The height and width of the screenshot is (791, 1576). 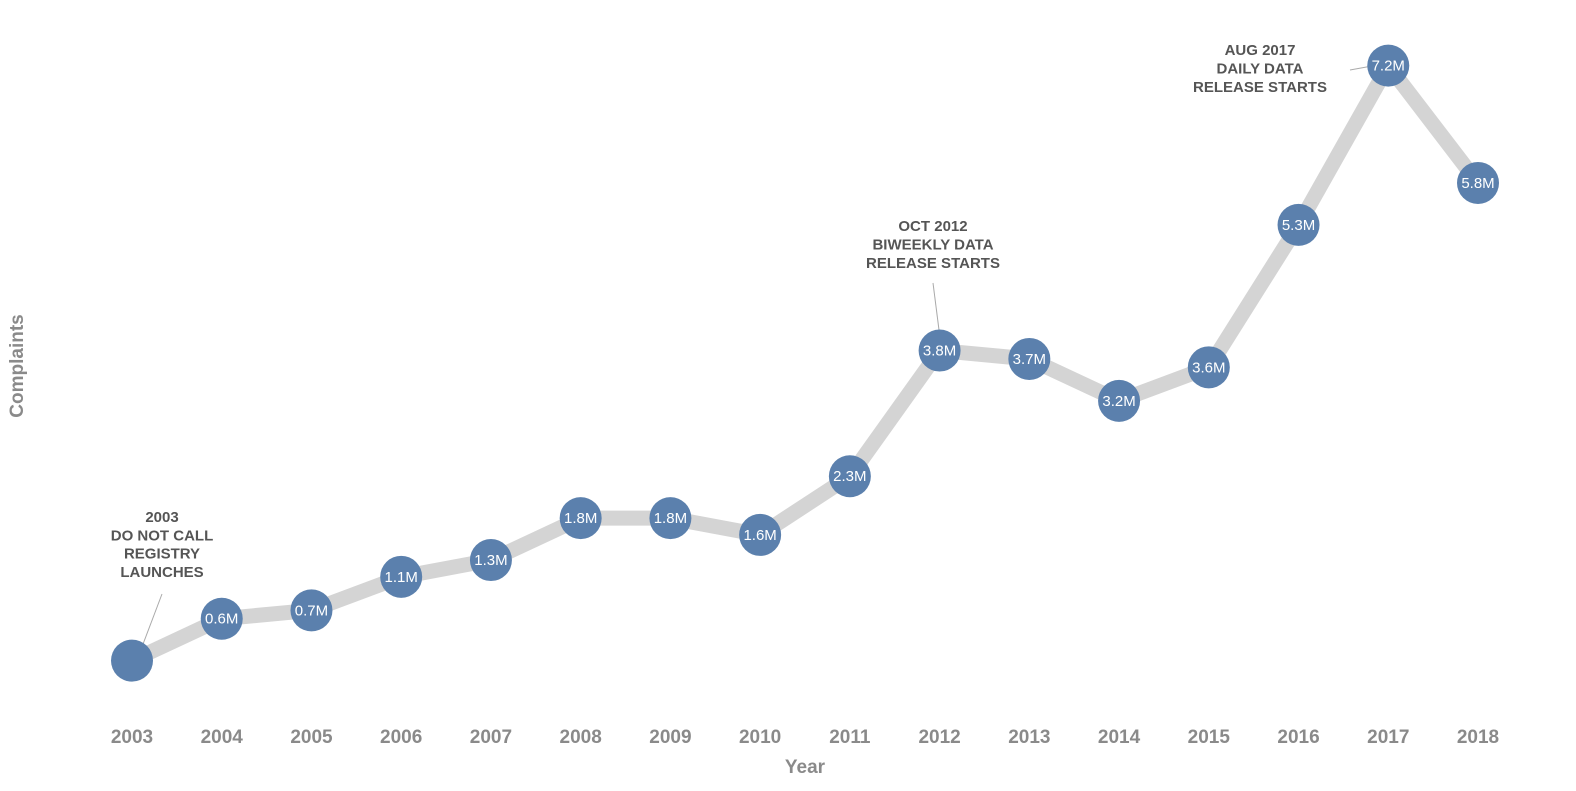 I want to click on x-tick-label: 2010, so click(x=760, y=737).